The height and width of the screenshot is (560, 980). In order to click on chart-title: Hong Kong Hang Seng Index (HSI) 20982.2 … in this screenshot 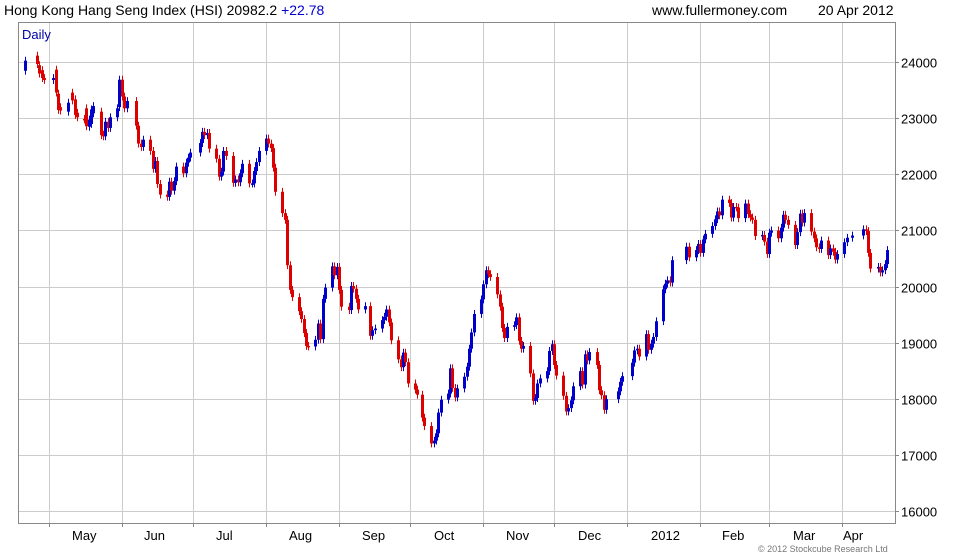, I will do `click(164, 10)`.